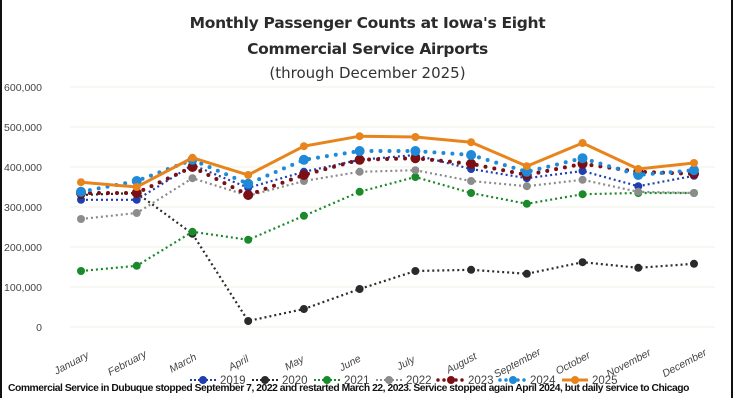 The image size is (735, 400). Describe the element at coordinates (471, 142) in the screenshot. I see `data-point-2025-august` at that location.